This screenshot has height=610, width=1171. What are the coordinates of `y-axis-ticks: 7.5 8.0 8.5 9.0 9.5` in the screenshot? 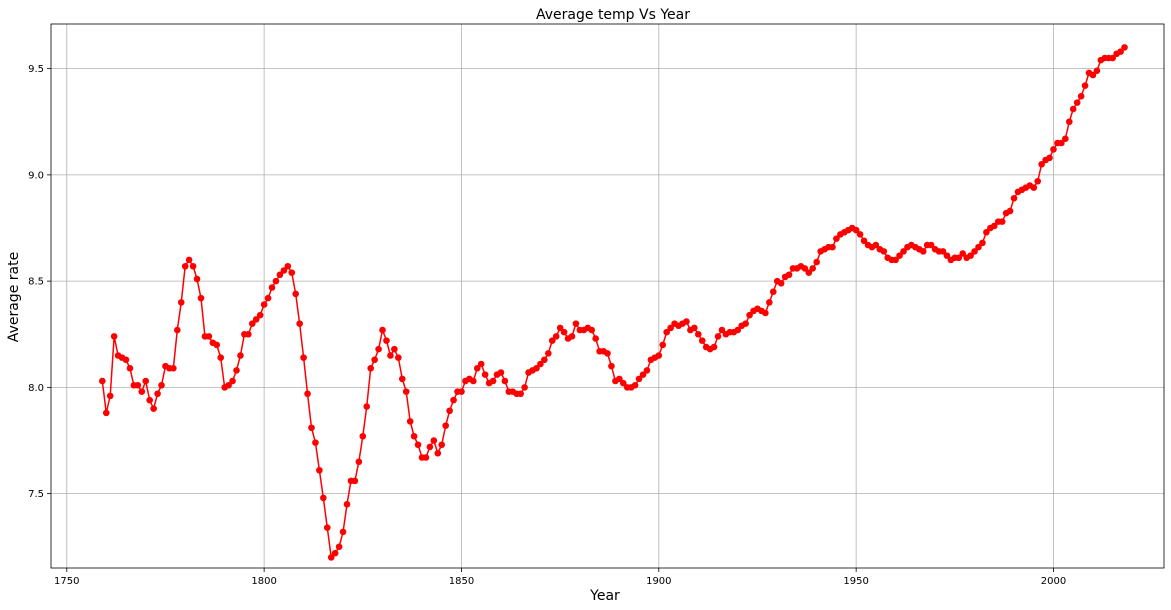 It's located at (39, 282).